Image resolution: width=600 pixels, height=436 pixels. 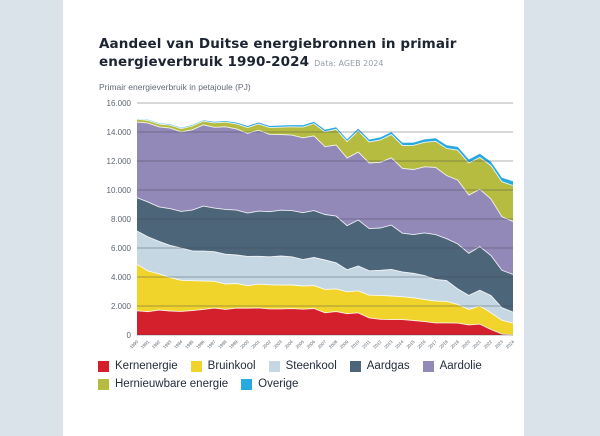 I want to click on x-tick-label: 2018, so click(x=443, y=344).